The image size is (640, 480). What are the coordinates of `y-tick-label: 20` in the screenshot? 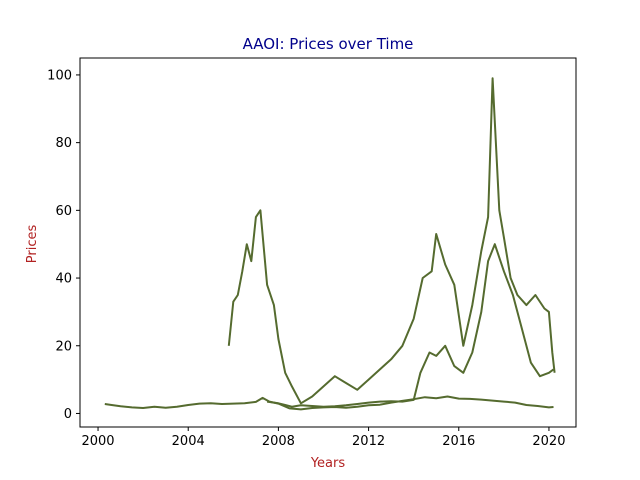 It's located at (63, 346).